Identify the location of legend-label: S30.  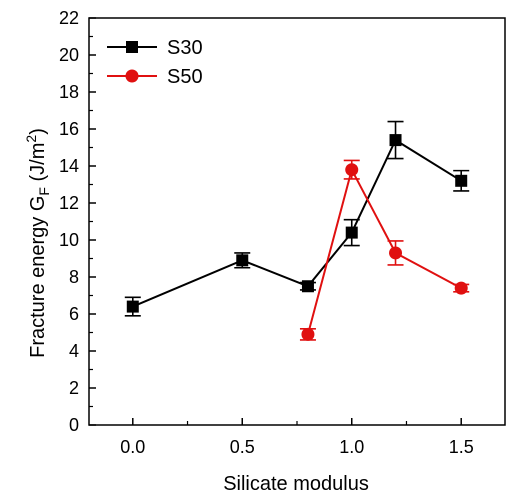
(185, 48).